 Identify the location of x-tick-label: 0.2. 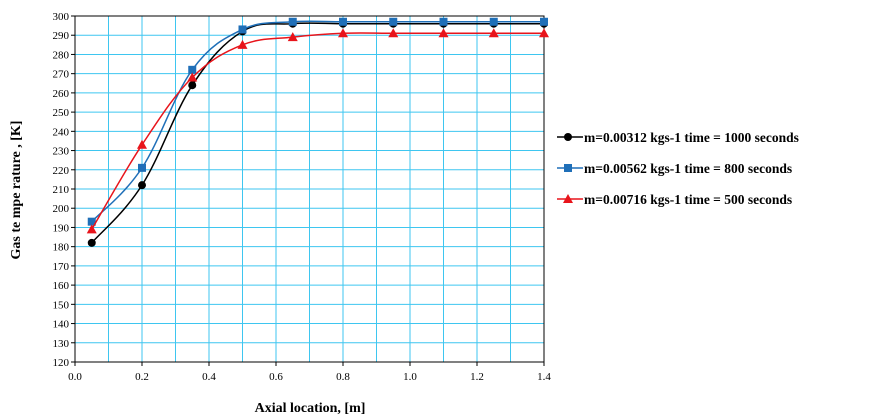
(142, 377).